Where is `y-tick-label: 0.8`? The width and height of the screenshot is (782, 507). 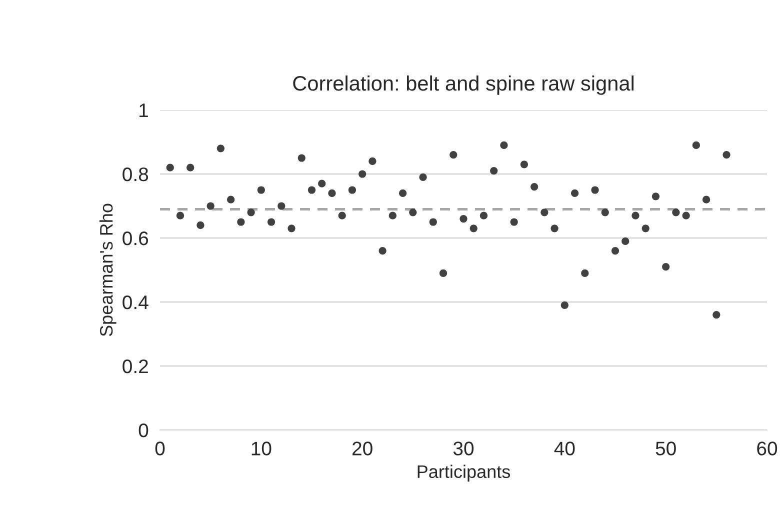
y-tick-label: 0.8 is located at coordinates (135, 174).